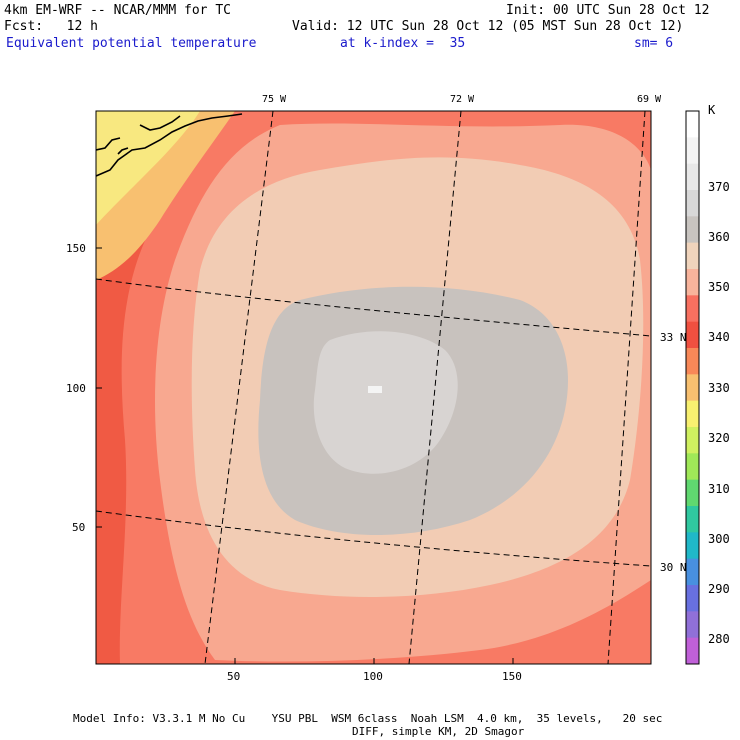 This screenshot has height=740, width=740. I want to click on field-name: Equivalent potential temperature, so click(131, 43).